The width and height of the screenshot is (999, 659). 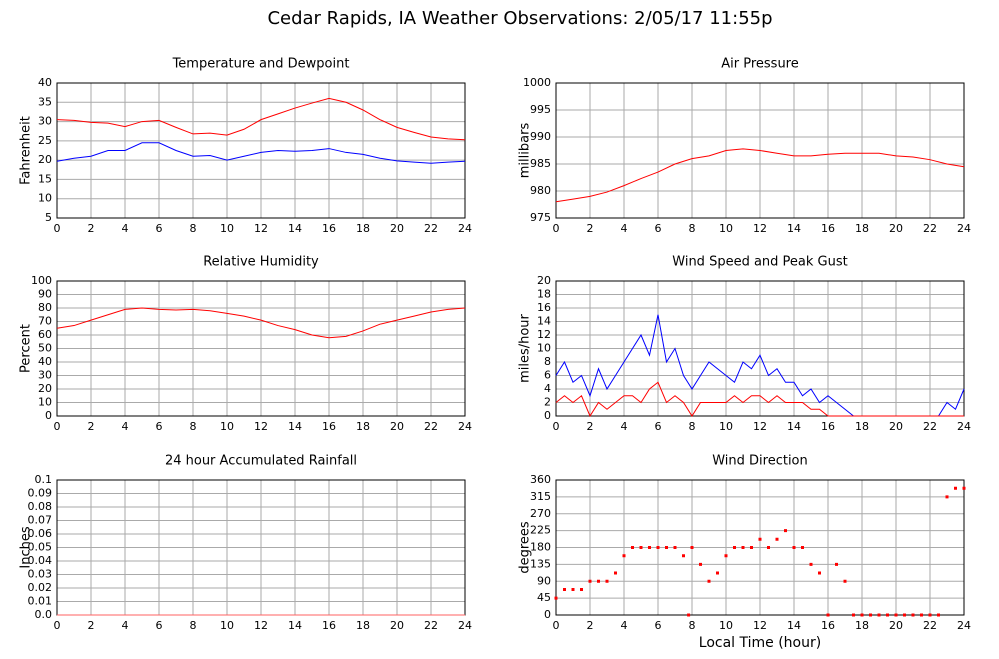 What do you see at coordinates (544, 334) in the screenshot?
I see `y-tick-label: 12` at bounding box center [544, 334].